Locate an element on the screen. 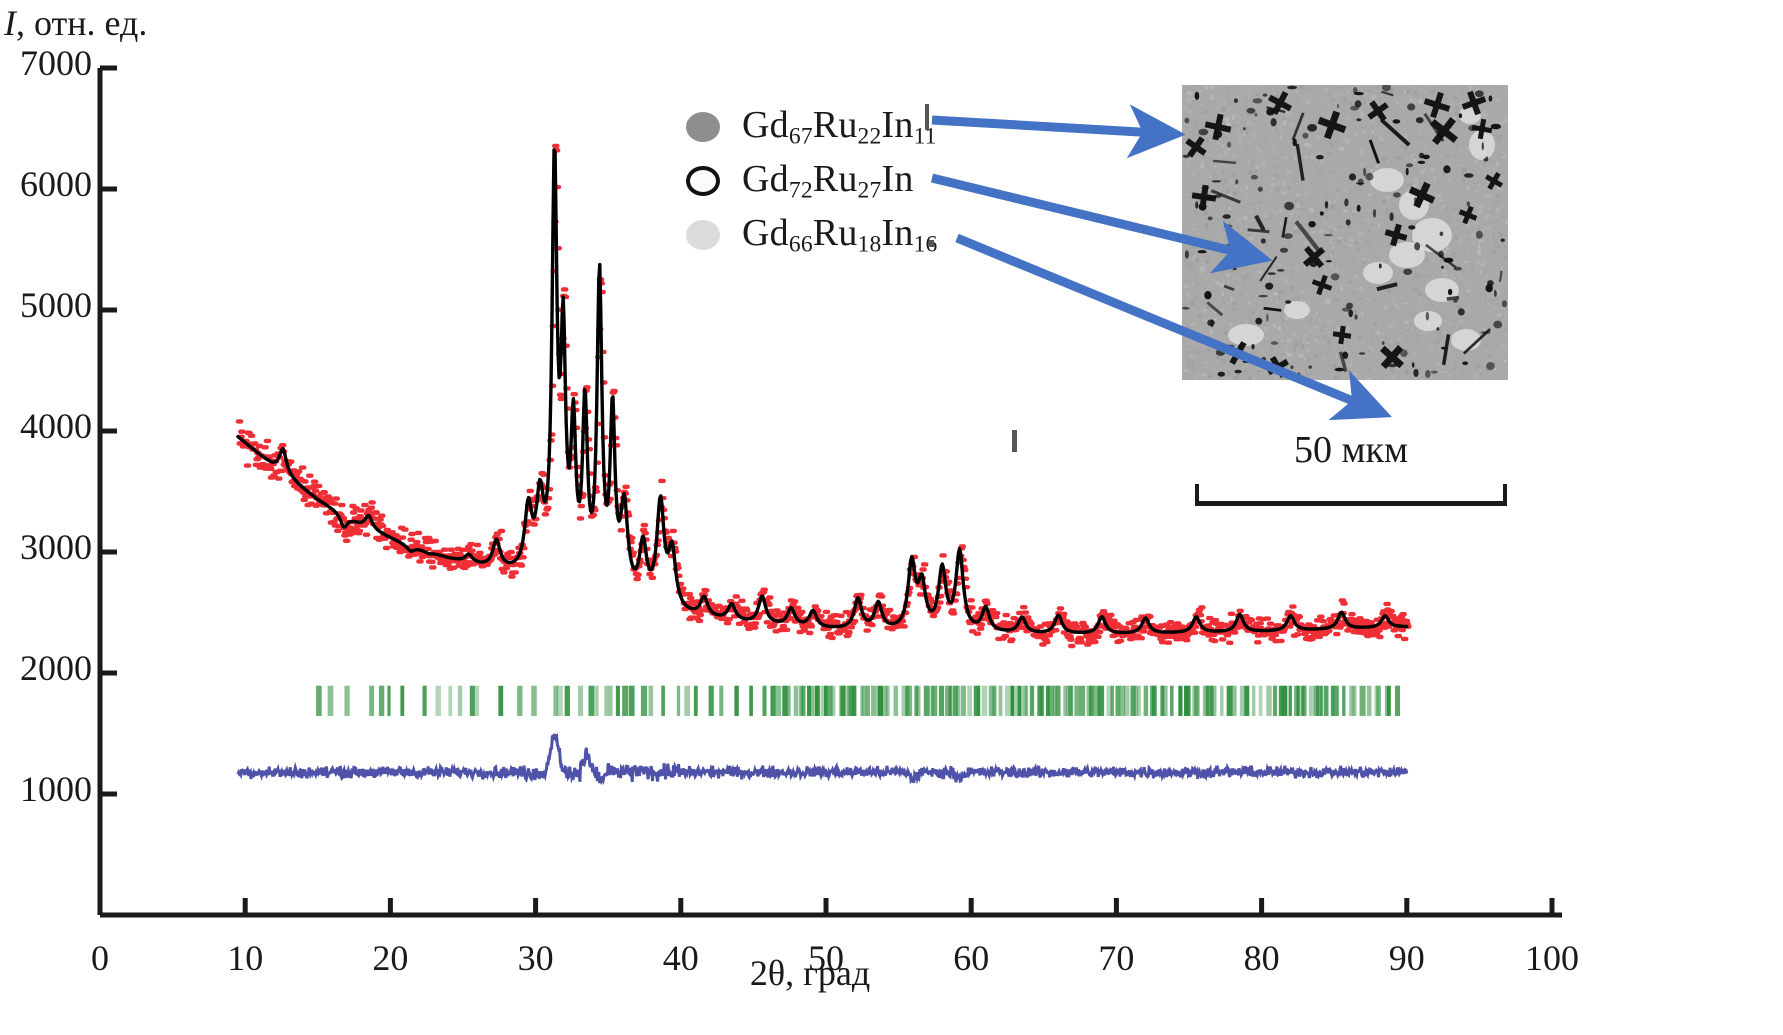 The height and width of the screenshot is (1035, 1783). x-tick-label: 0 is located at coordinates (100, 958).